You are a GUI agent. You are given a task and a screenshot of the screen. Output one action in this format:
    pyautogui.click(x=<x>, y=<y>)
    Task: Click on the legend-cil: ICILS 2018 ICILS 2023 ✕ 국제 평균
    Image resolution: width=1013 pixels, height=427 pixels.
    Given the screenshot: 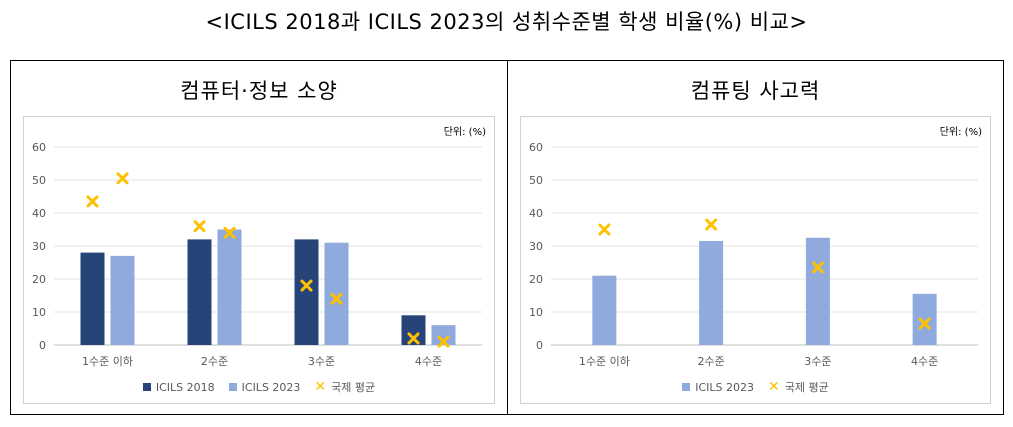 What is the action you would take?
    pyautogui.click(x=259, y=387)
    